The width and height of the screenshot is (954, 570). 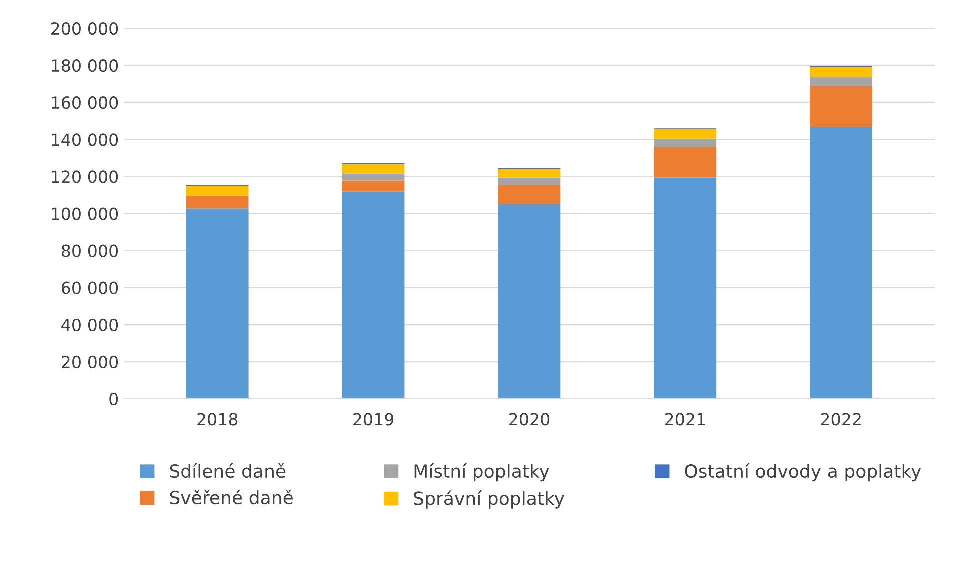 I want to click on y-tick-label: 120 000, so click(x=85, y=177).